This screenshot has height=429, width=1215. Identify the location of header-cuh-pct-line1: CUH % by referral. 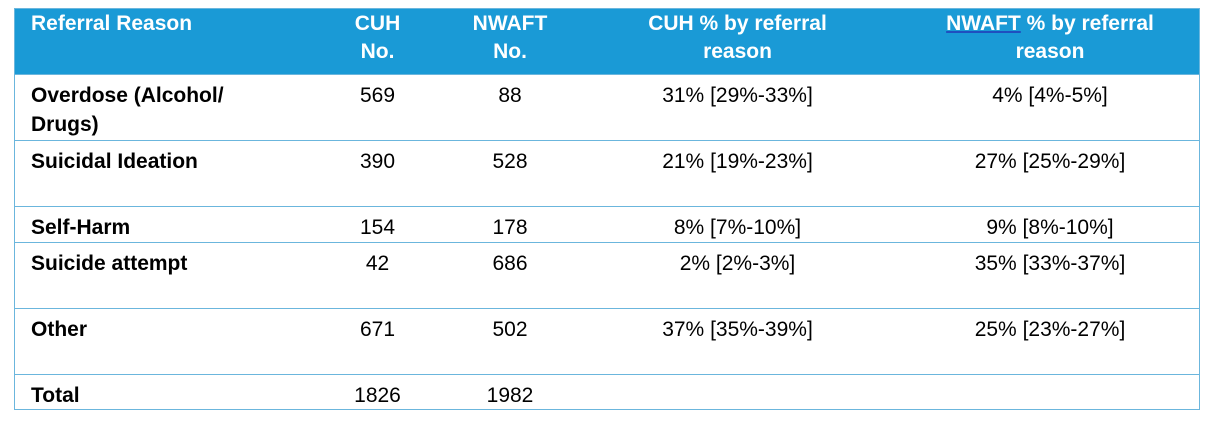
(737, 23).